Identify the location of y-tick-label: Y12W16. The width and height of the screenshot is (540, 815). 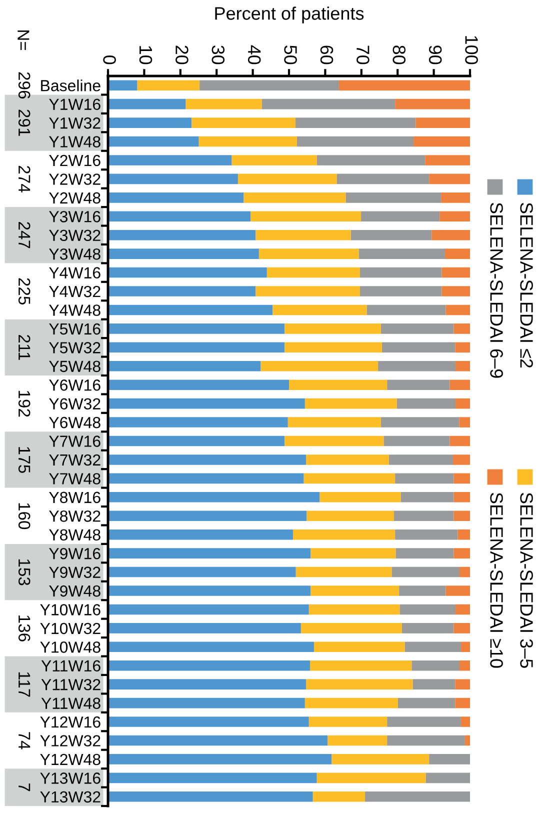
(70, 722).